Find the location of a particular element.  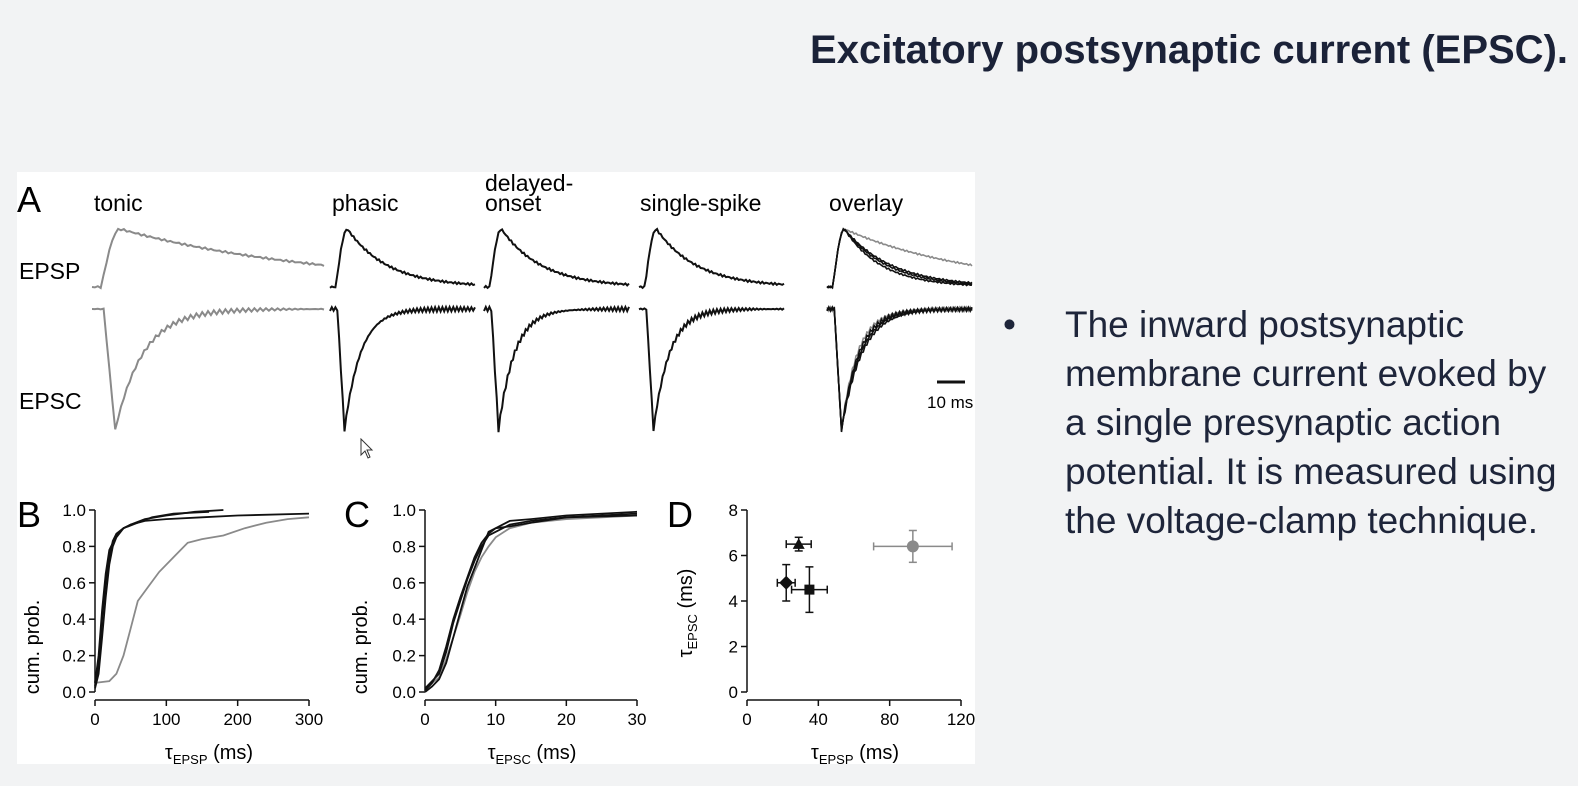

y-tick-label: 2 is located at coordinates (733, 647).